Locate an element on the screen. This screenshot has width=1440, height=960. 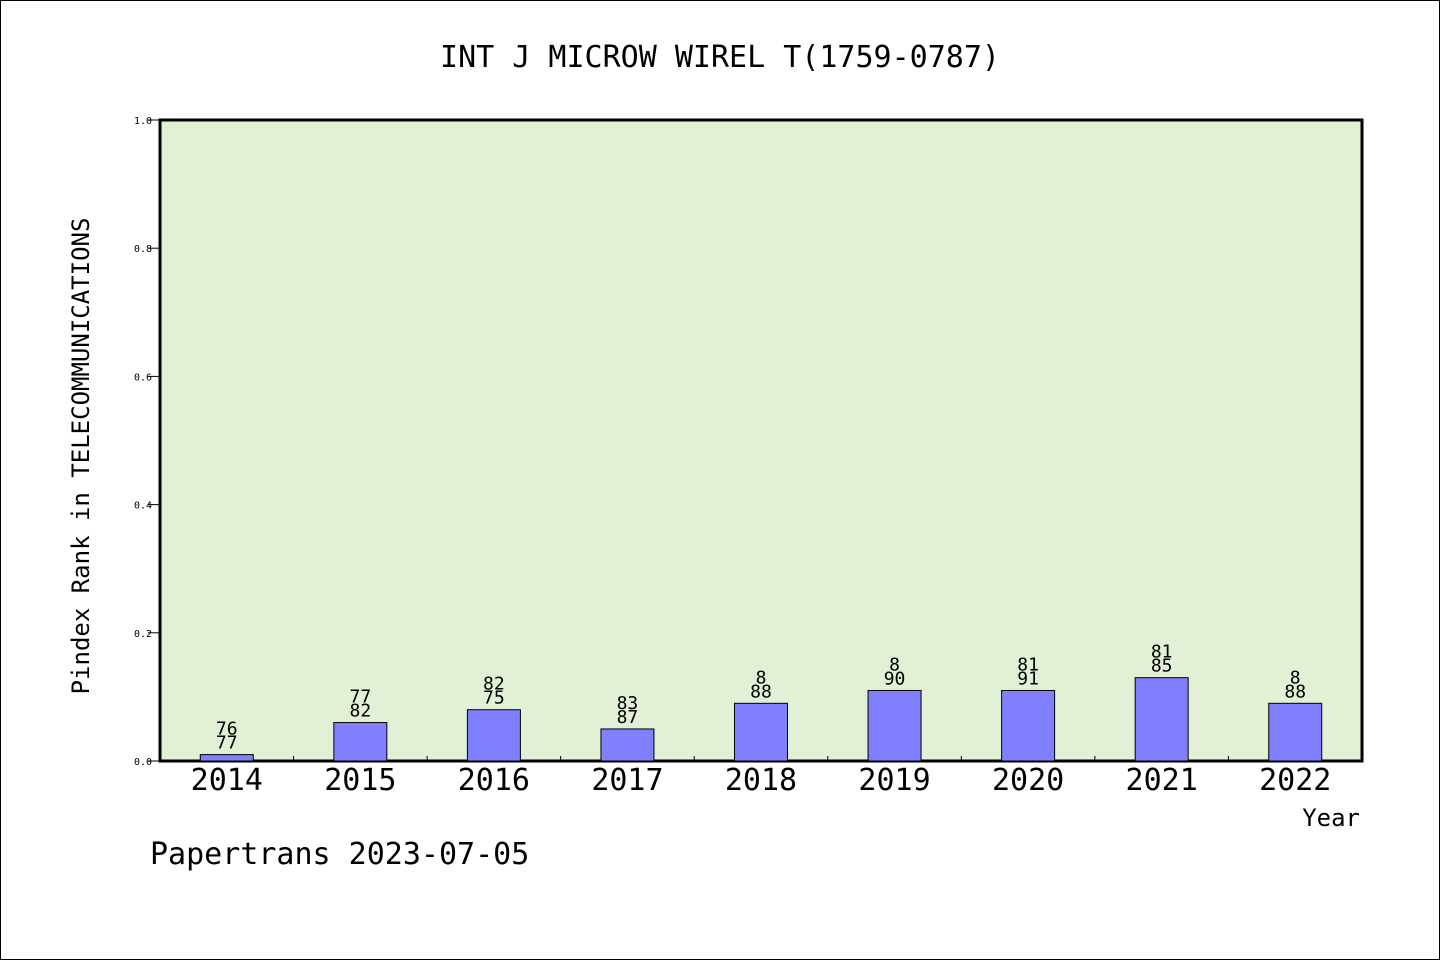
bar-2018 is located at coordinates (761, 732).